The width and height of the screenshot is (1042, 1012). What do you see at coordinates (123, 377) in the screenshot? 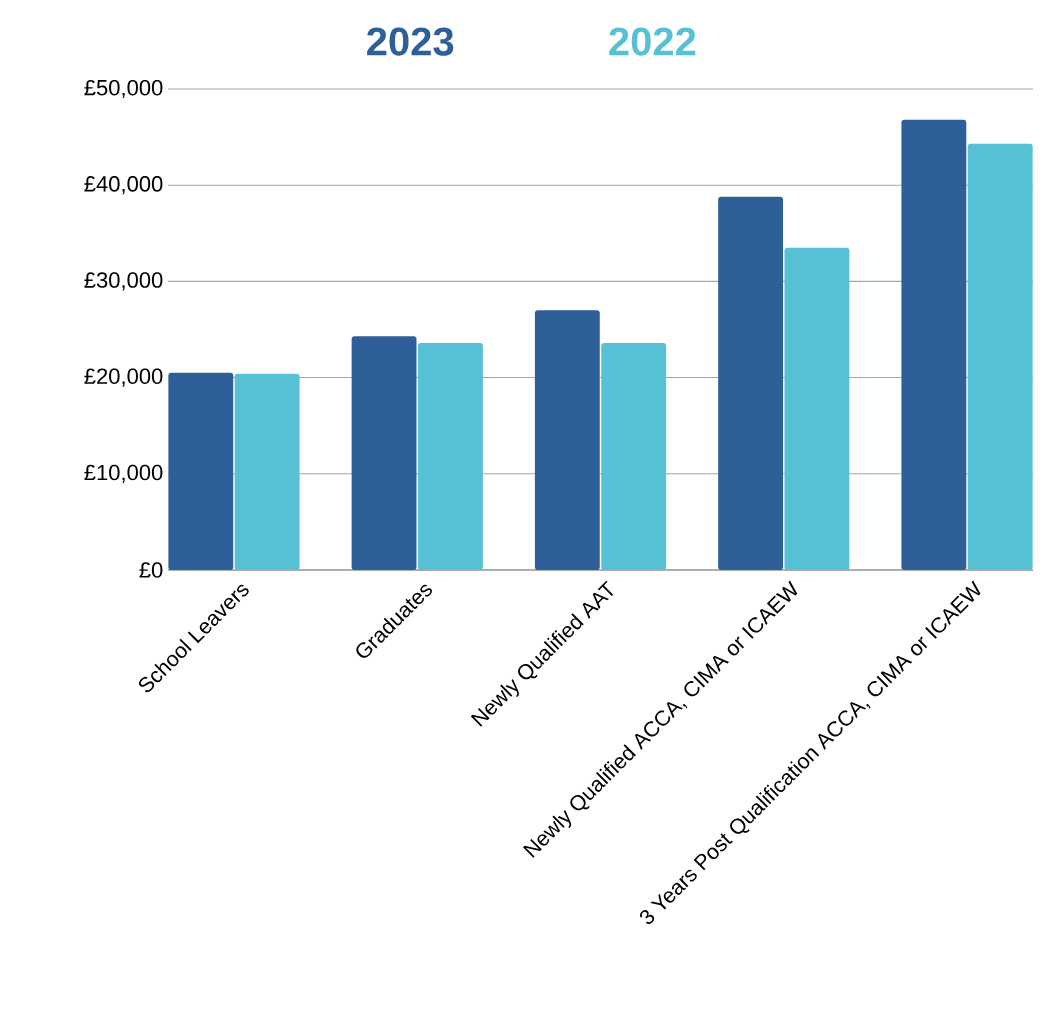
I see `y-tick-label: £20,000` at bounding box center [123, 377].